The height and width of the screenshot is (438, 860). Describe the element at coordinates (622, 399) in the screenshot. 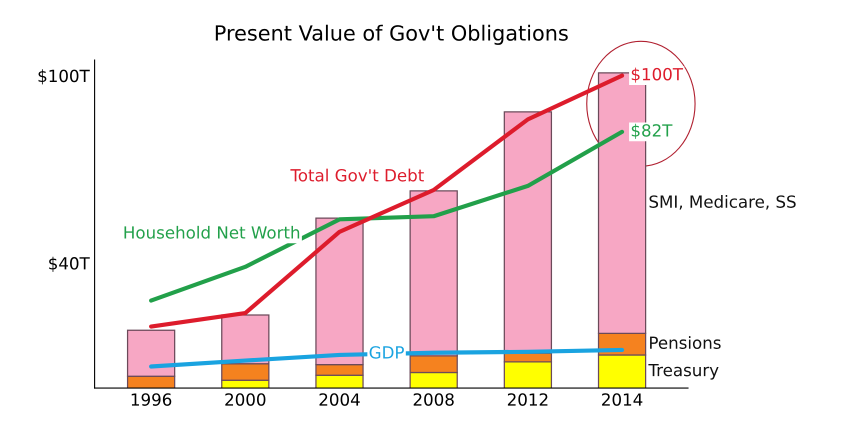

I see `x-tick-label: 2014` at that location.